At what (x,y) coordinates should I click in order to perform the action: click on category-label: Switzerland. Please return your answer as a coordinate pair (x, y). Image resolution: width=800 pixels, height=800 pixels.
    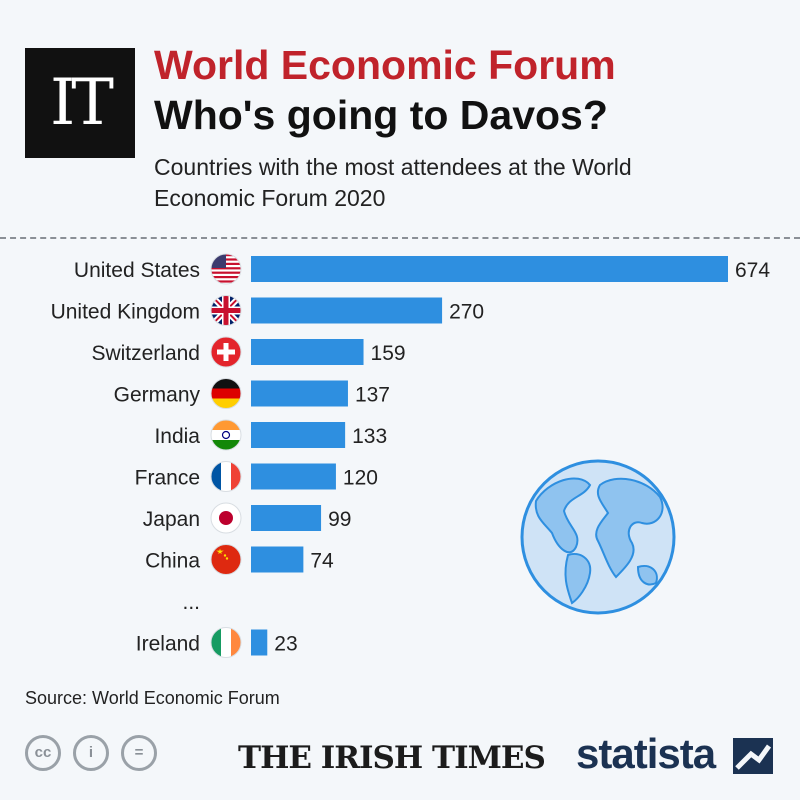
    Looking at the image, I should click on (145, 353).